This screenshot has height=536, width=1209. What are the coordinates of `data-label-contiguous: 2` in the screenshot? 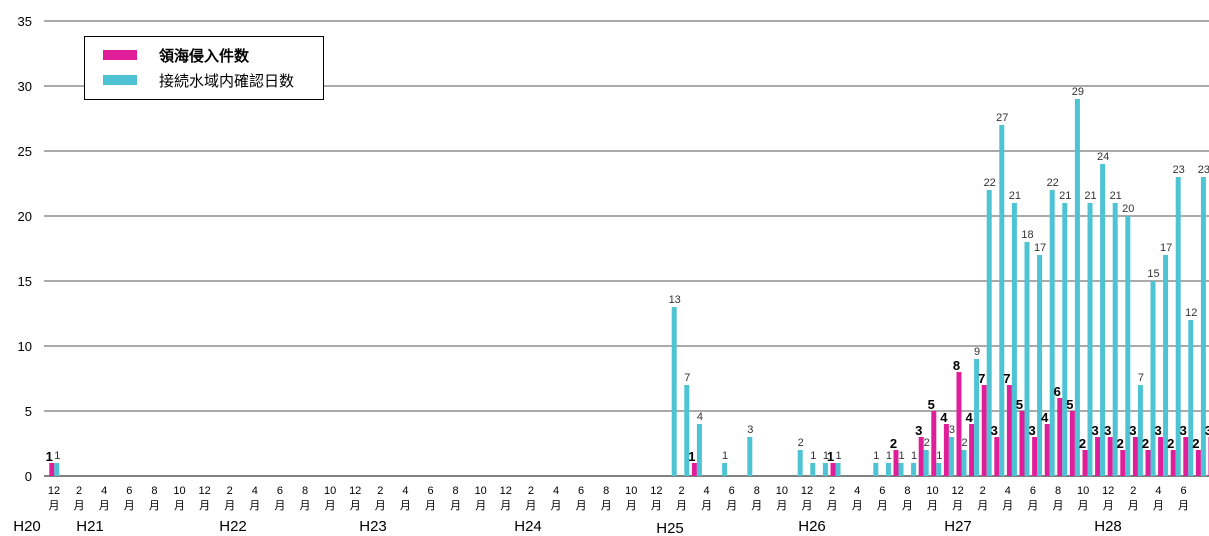 It's located at (801, 443).